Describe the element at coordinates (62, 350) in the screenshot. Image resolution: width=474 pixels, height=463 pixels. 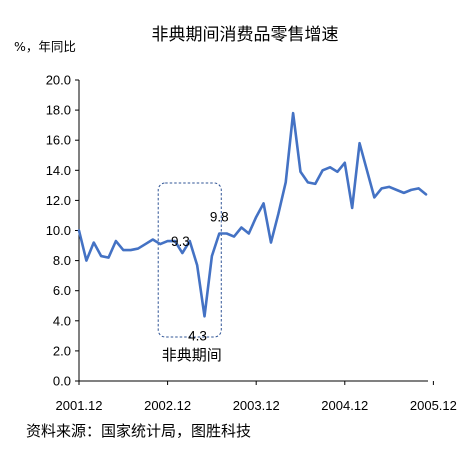
I see `y-tick-label: 2.0` at that location.